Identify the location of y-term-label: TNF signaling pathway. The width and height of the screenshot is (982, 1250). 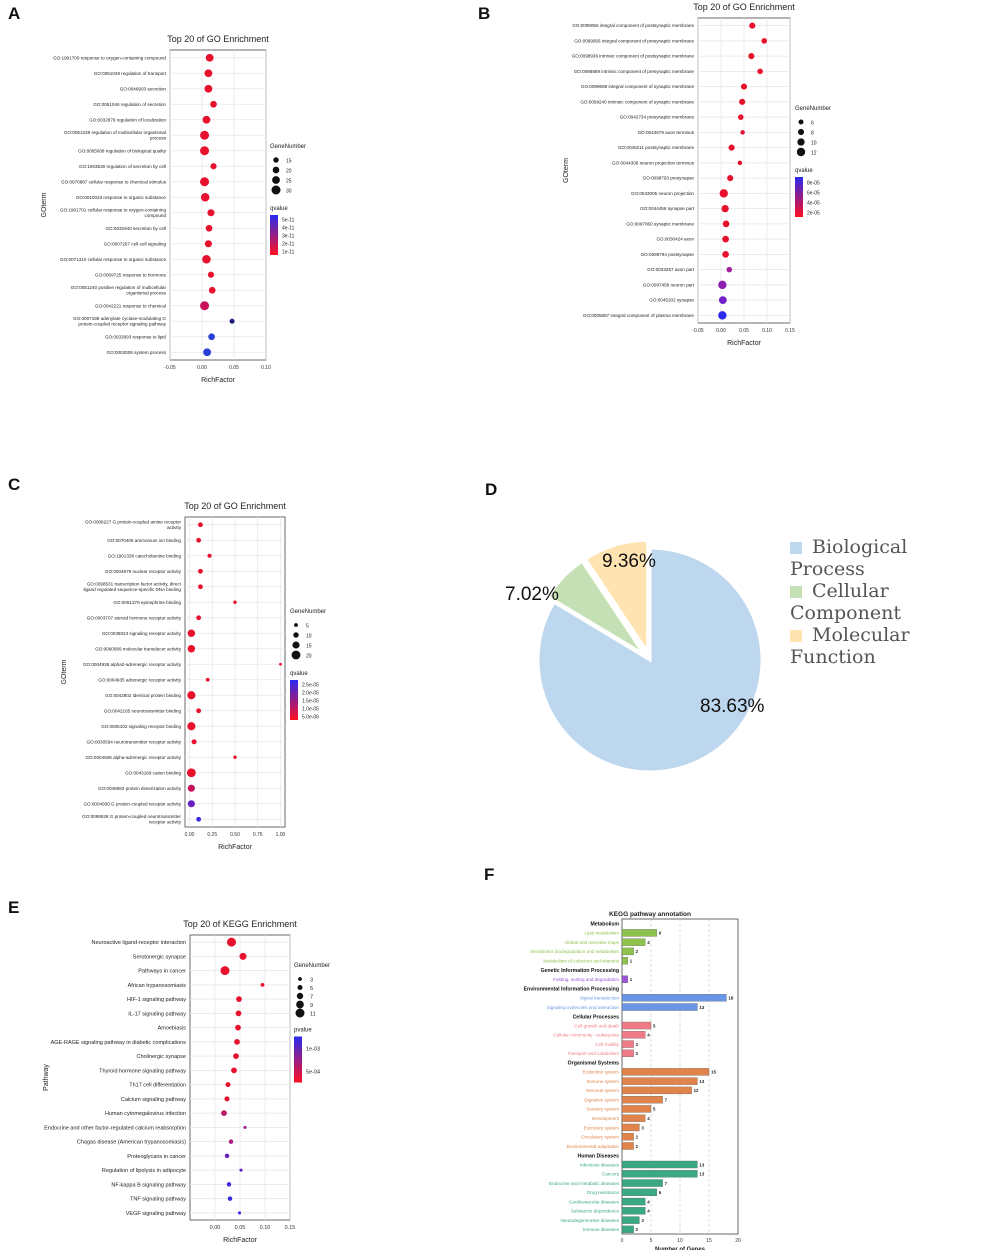
(158, 1200).